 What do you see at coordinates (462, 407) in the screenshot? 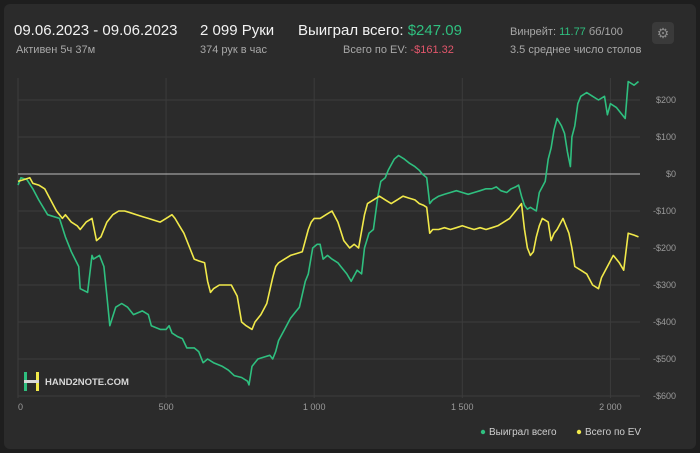
I see `x-tick-label: 1 500` at bounding box center [462, 407].